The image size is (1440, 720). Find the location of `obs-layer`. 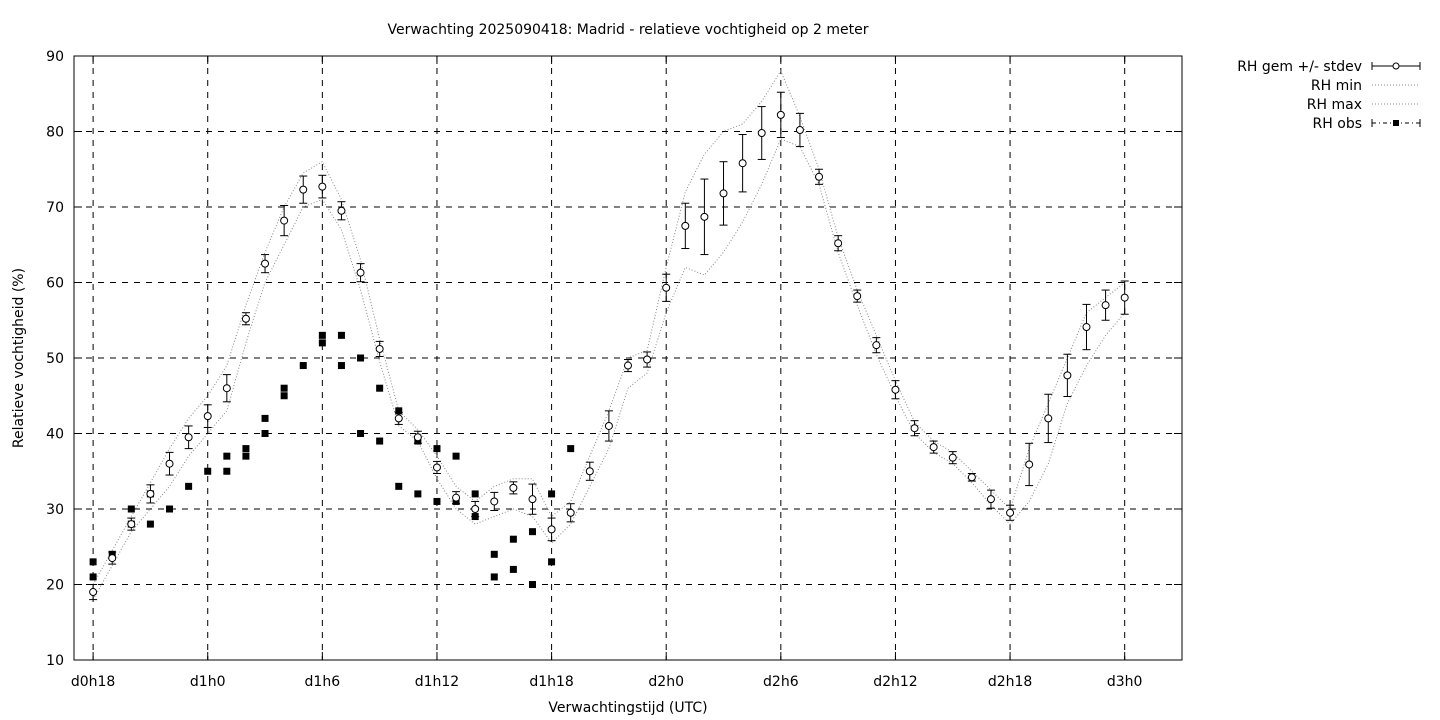

obs-layer is located at coordinates (332, 459).